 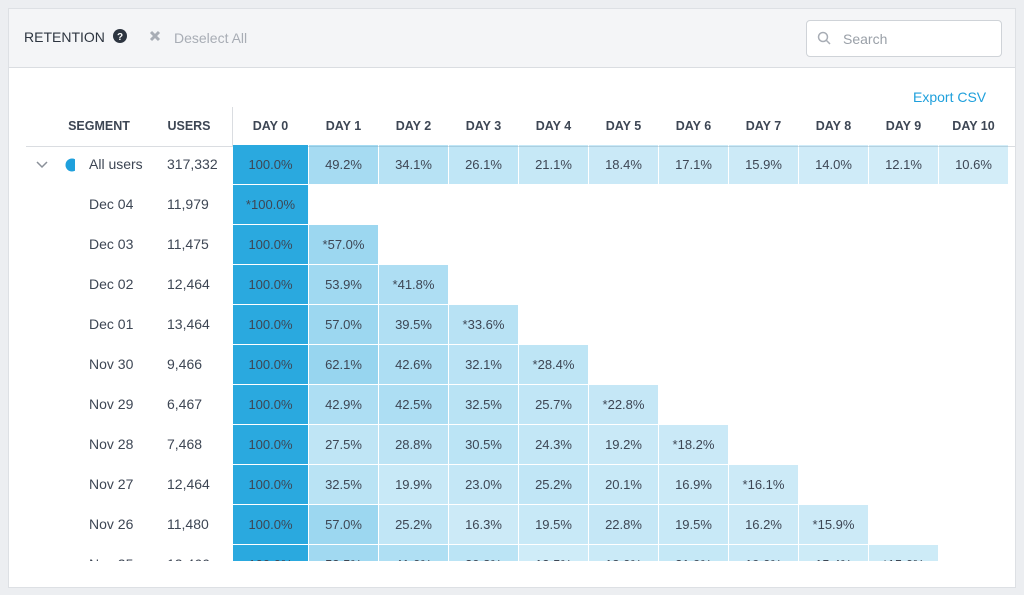 I want to click on help-icon: ?, so click(x=120, y=36).